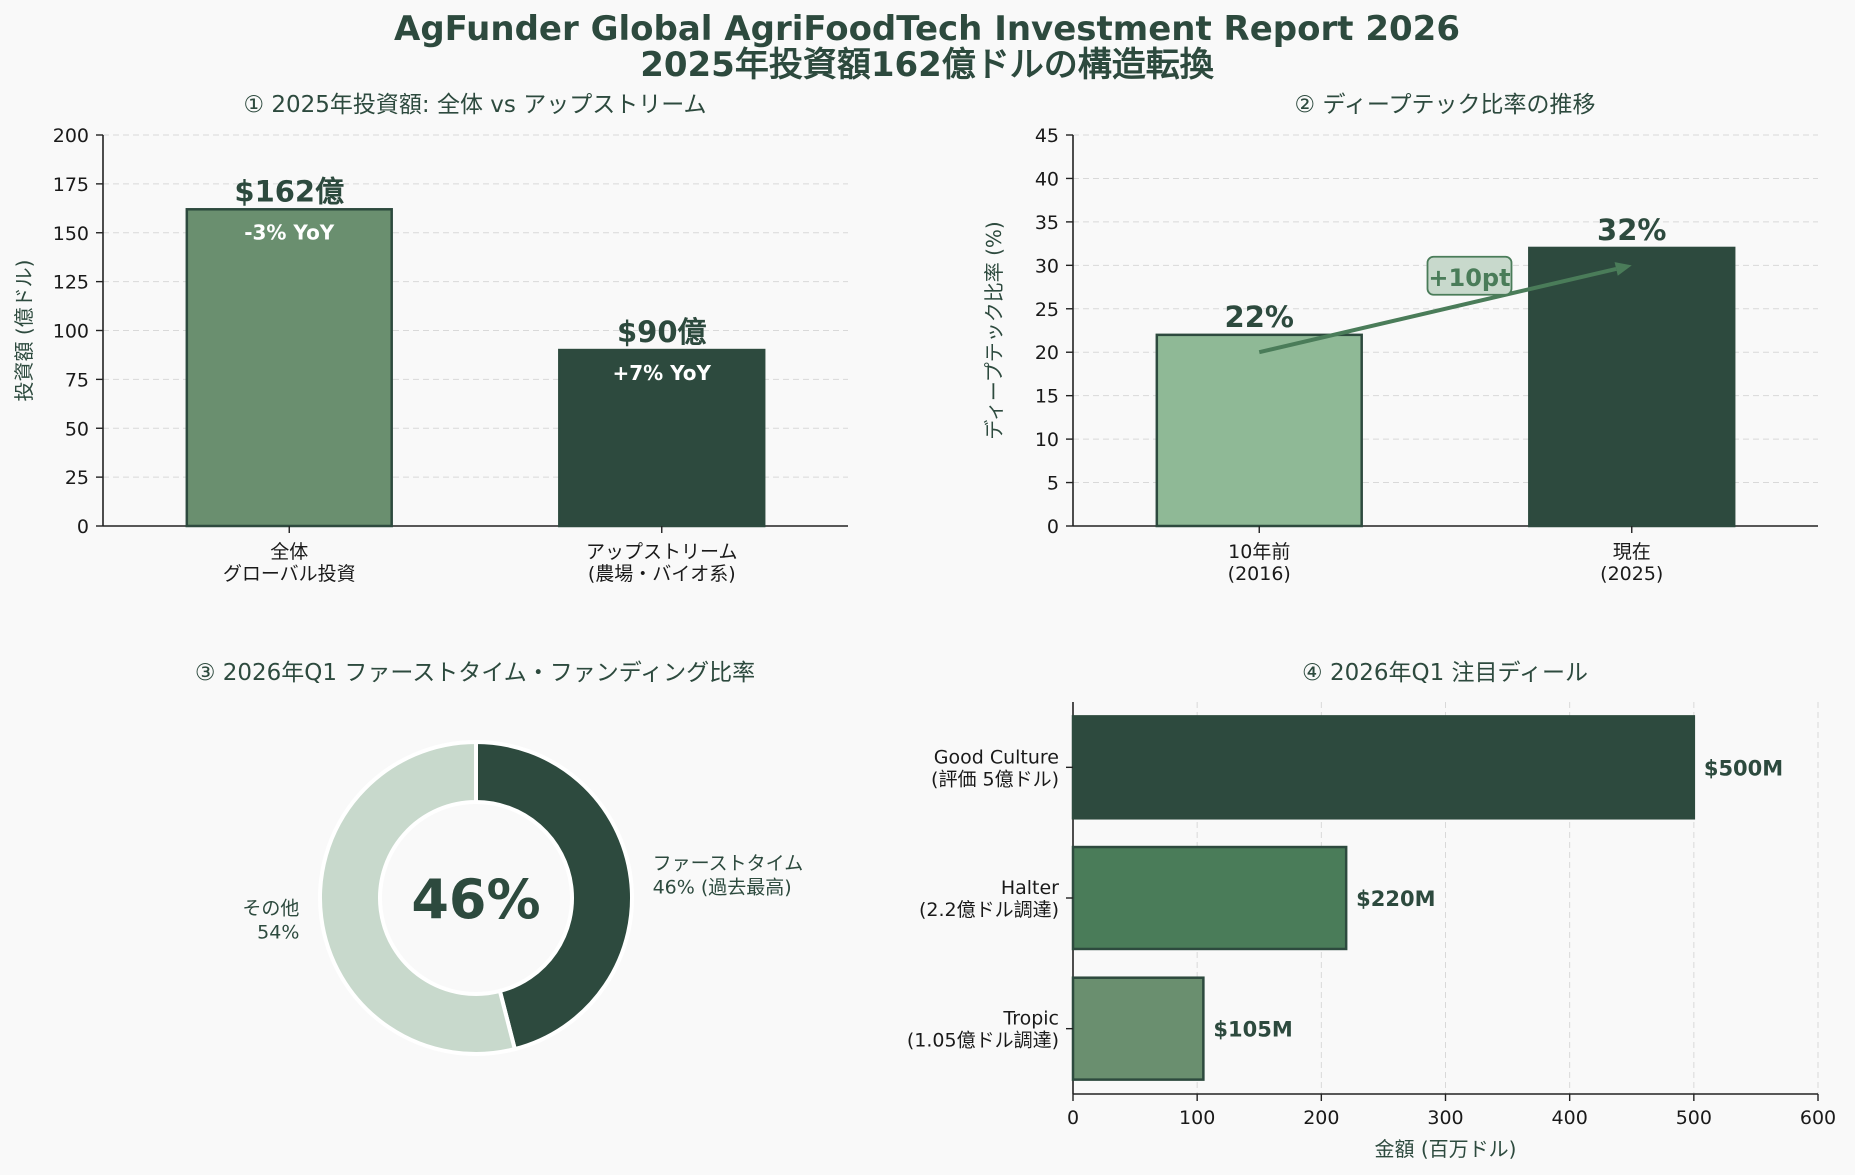 This screenshot has width=1855, height=1175. I want to click on p4-xlabel: 金額 (百万ドル), so click(1446, 1149).